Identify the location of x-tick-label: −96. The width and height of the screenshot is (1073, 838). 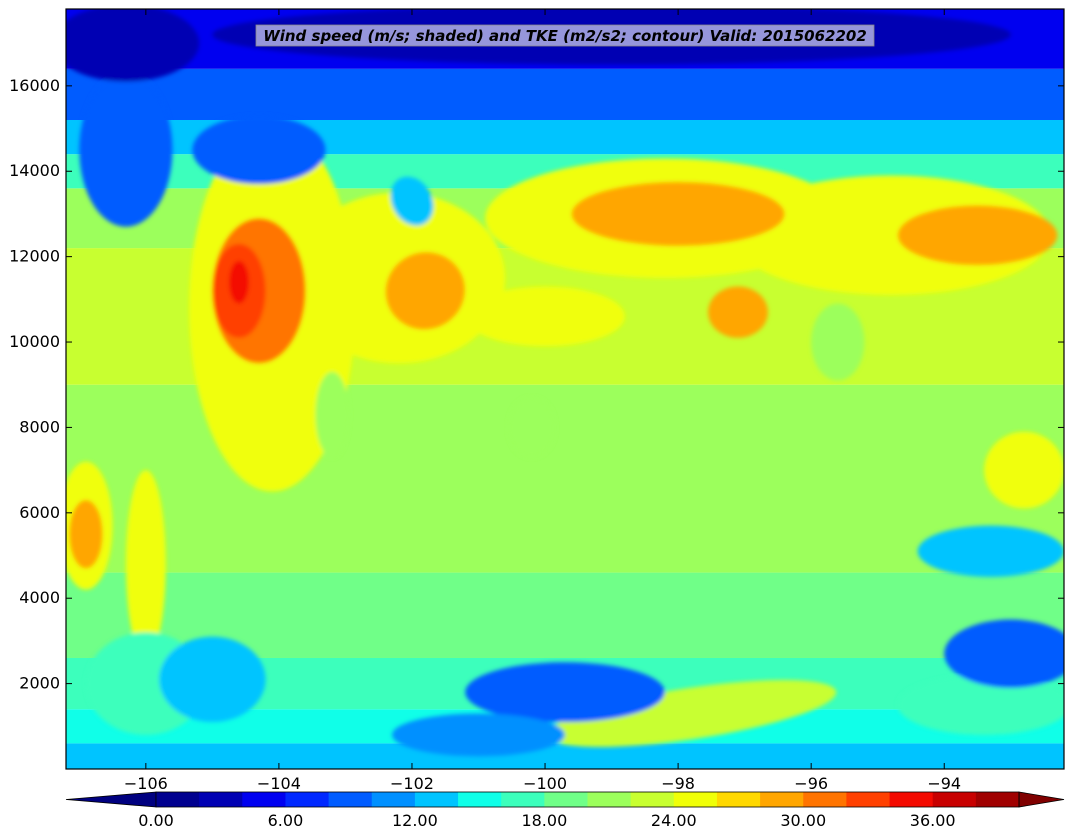
(811, 783).